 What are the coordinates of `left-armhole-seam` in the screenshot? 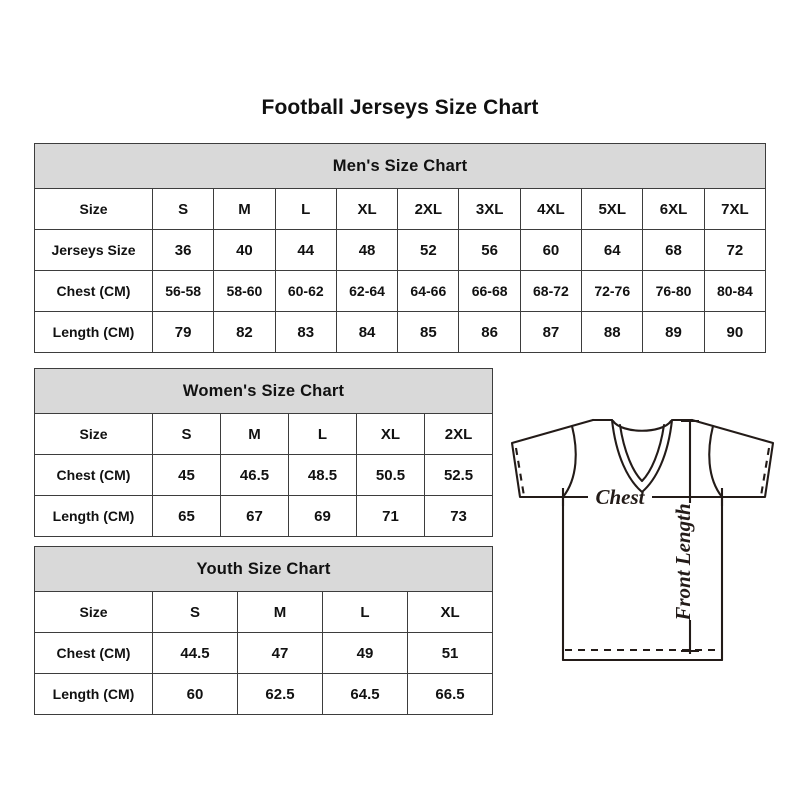 It's located at (569, 461).